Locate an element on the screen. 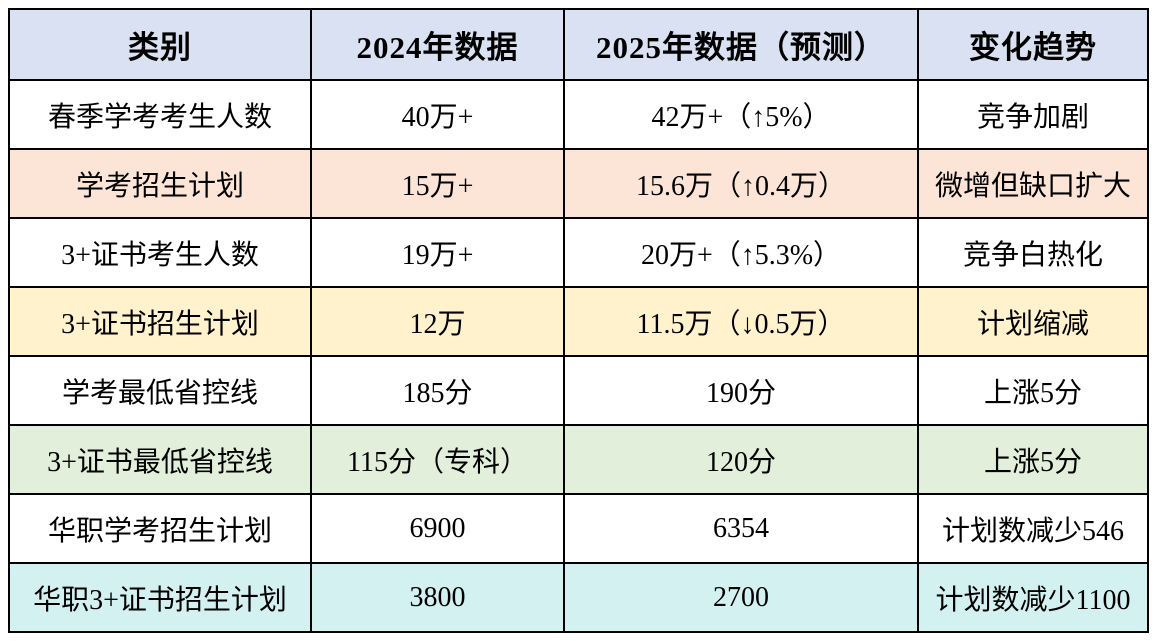 This screenshot has height=641, width=1155. cell-2024-value: 15万+ is located at coordinates (437, 183).